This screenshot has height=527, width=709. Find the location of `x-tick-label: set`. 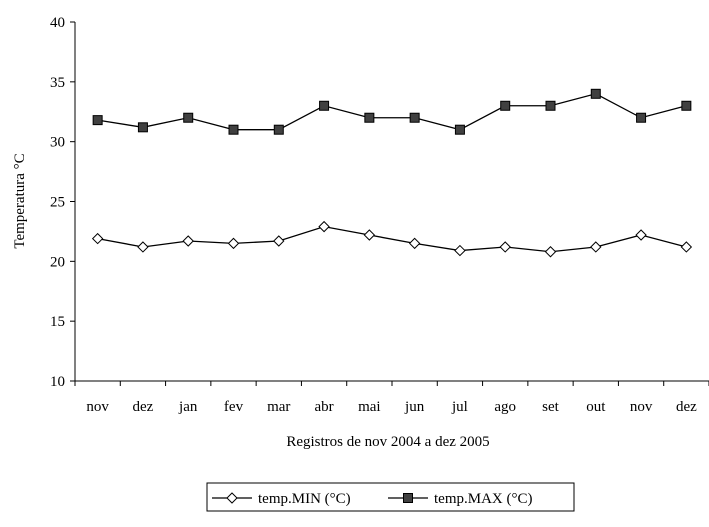

x-tick-label: set is located at coordinates (550, 407).